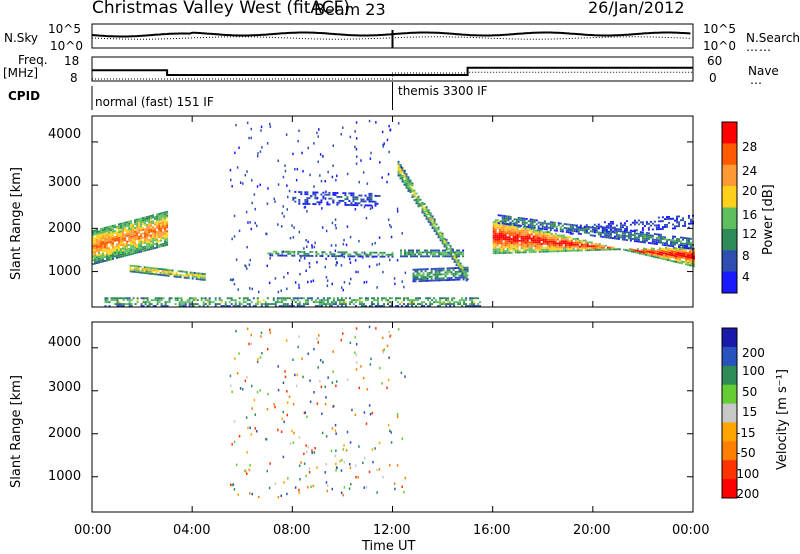  Describe the element at coordinates (65, 134) in the screenshot. I see `power-ytick-4000: 4000` at that location.